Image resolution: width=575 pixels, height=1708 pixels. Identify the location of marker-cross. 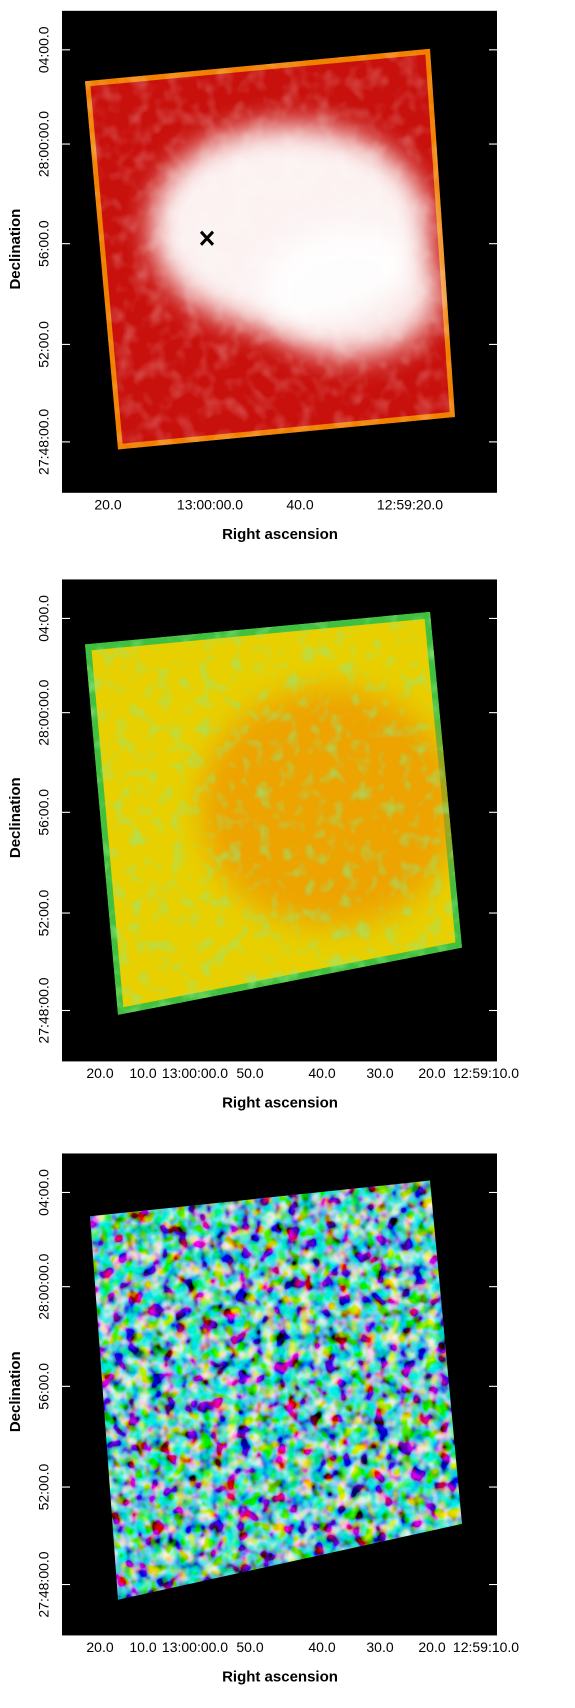
(207, 238).